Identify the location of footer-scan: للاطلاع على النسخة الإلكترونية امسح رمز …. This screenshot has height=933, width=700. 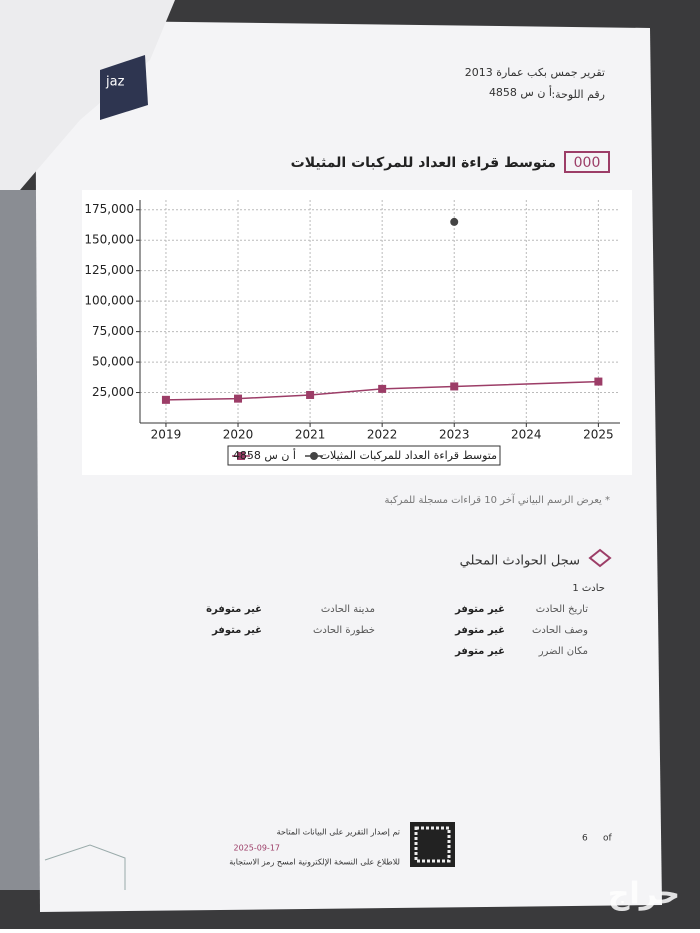
(314, 863).